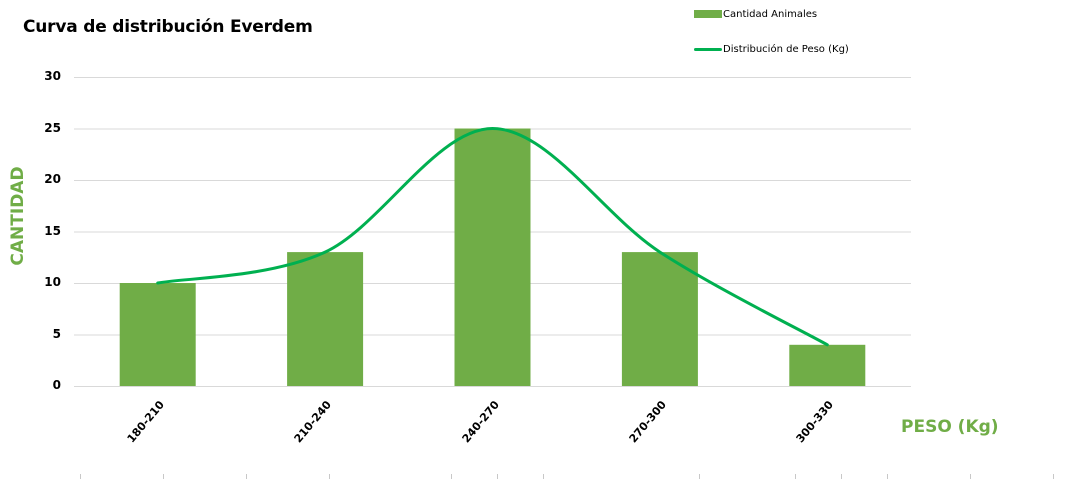 The image size is (1088, 479). What do you see at coordinates (52, 127) in the screenshot?
I see `y-tick-label: 25` at bounding box center [52, 127].